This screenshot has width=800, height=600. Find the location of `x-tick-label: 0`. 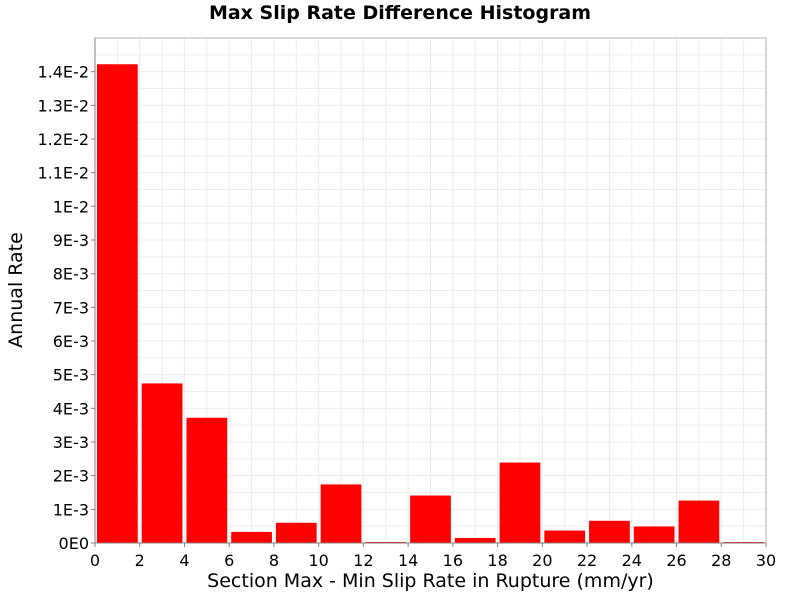

x-tick-label: 0 is located at coordinates (95, 560).